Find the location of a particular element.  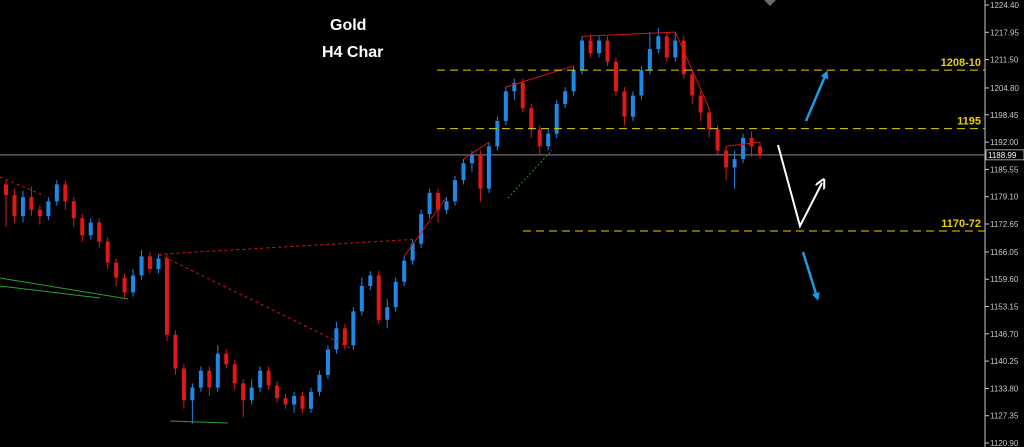

tick-label: 1198.45 is located at coordinates (1004, 115).